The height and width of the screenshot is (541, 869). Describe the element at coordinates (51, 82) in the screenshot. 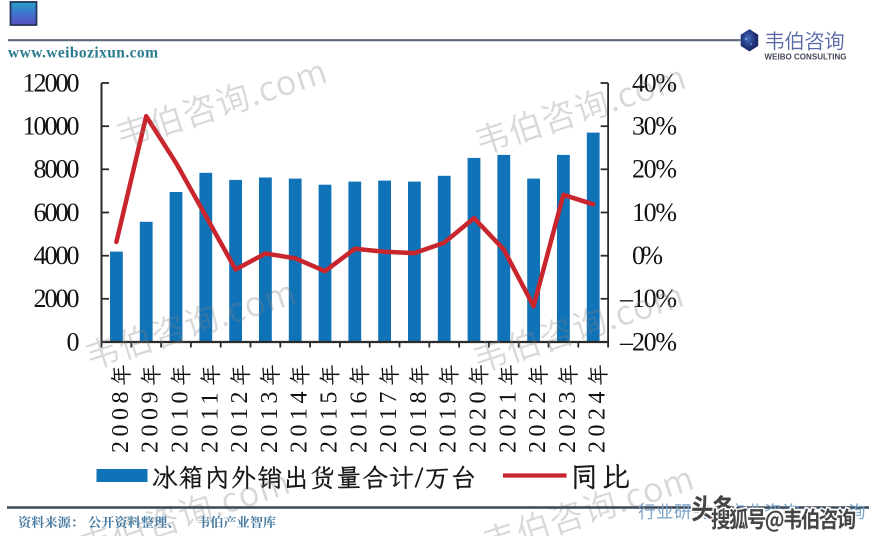

I see `svg-text: 12000` at that location.